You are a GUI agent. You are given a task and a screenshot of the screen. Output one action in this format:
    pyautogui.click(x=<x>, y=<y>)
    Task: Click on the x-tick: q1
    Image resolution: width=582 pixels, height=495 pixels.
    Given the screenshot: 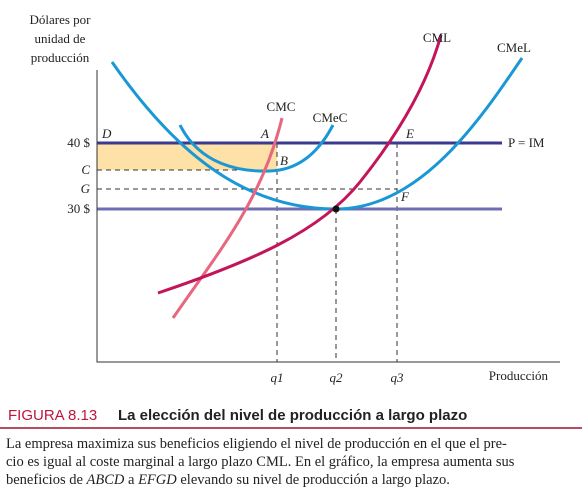 What is the action you would take?
    pyautogui.click(x=277, y=377)
    